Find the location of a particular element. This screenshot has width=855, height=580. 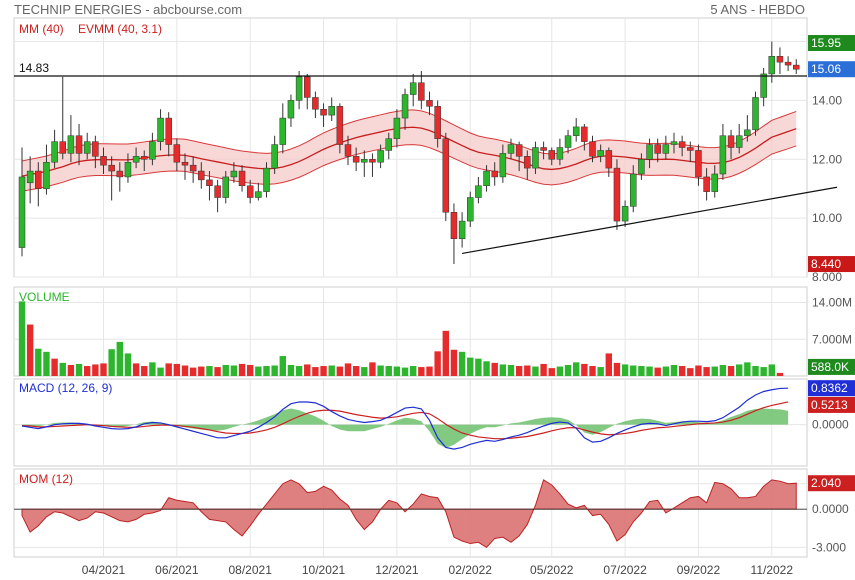

macd-y-tick: 0.0000 is located at coordinates (830, 425).